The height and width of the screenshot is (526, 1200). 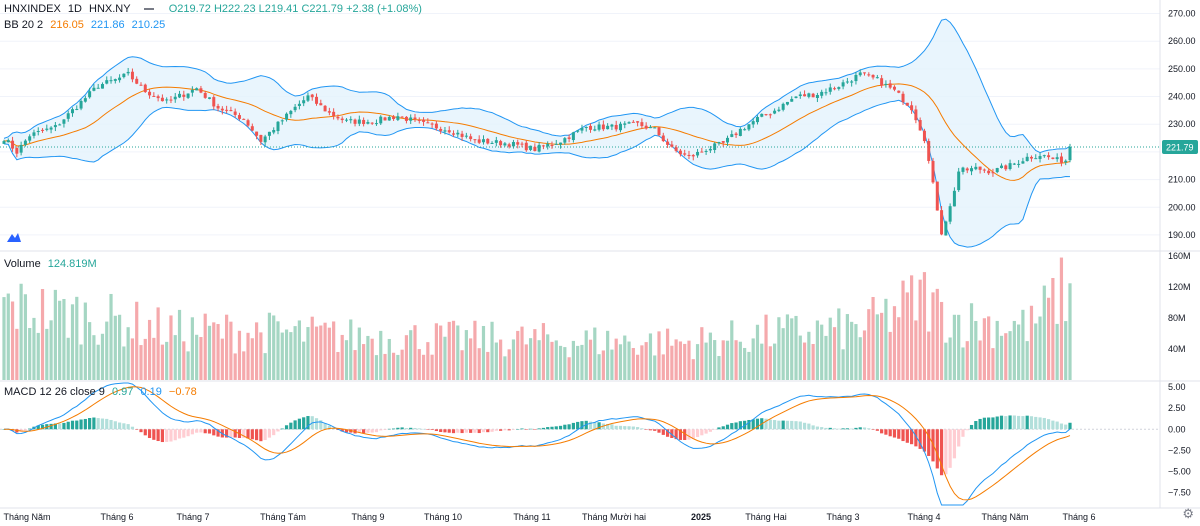 What do you see at coordinates (74, 9) in the screenshot?
I see `interval-label: 1D` at bounding box center [74, 9].